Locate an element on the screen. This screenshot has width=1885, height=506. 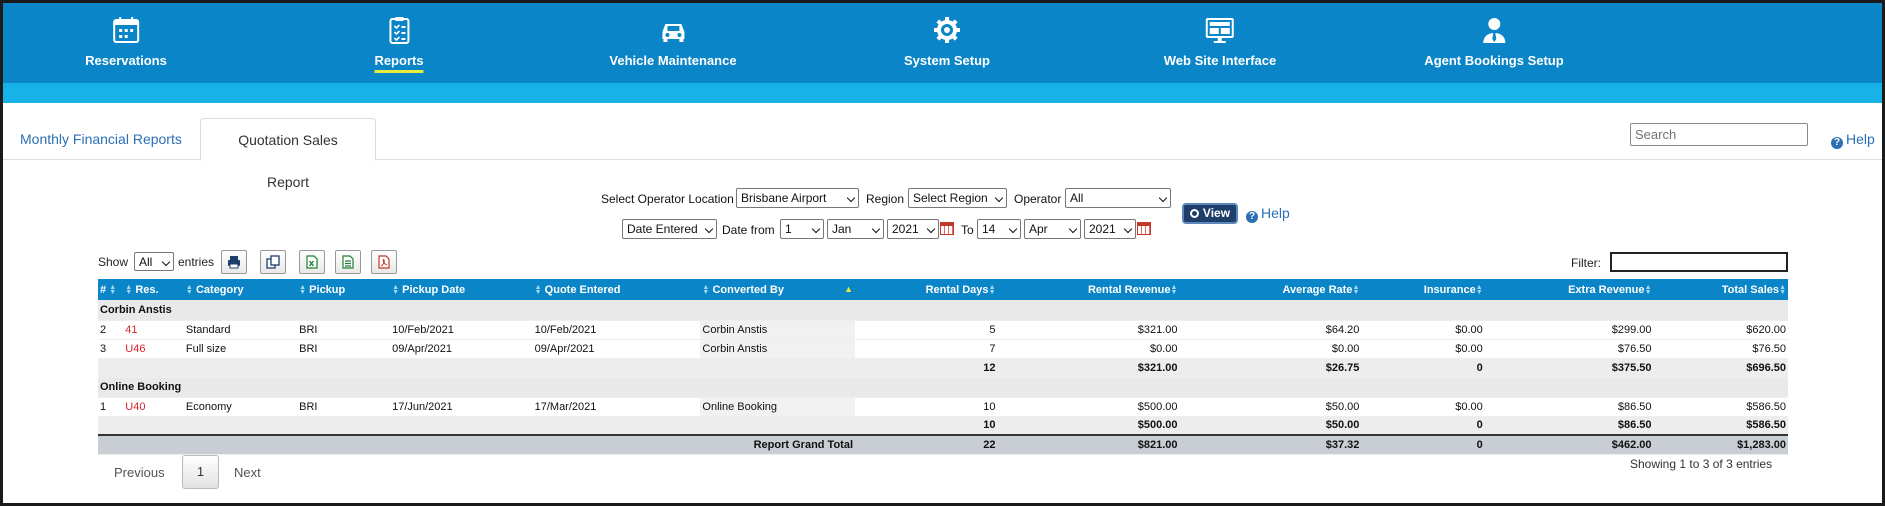
view-button: View is located at coordinates (1210, 213).